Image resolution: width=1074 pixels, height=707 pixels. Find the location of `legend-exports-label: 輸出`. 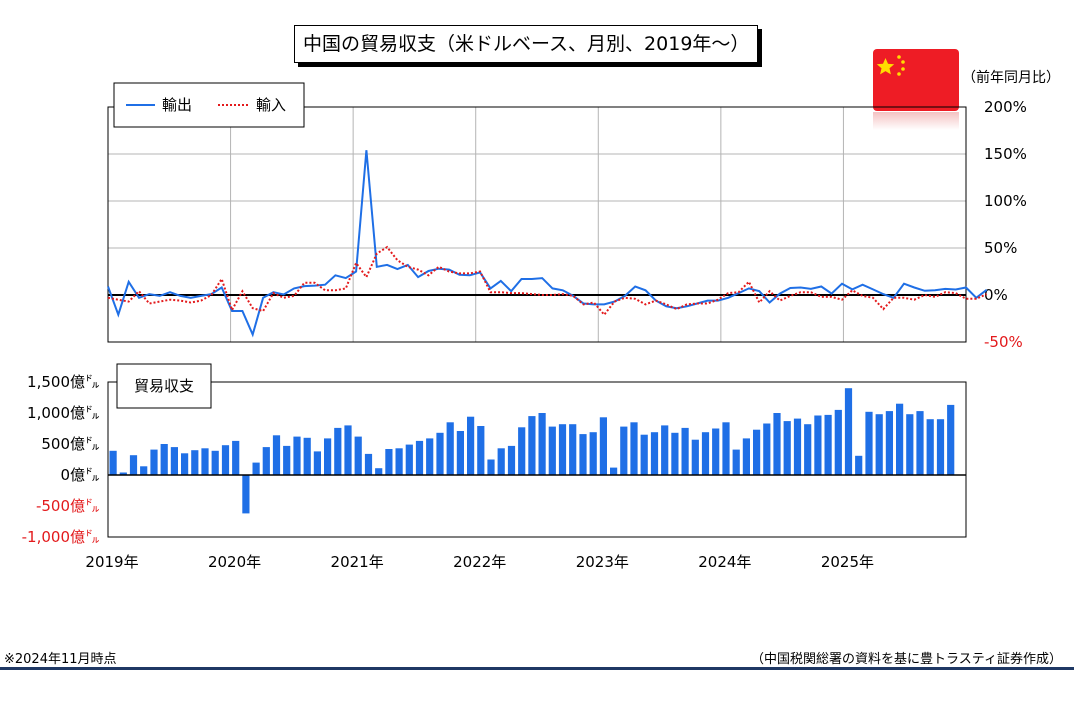

legend-exports-label: 輸出 is located at coordinates (177, 105).